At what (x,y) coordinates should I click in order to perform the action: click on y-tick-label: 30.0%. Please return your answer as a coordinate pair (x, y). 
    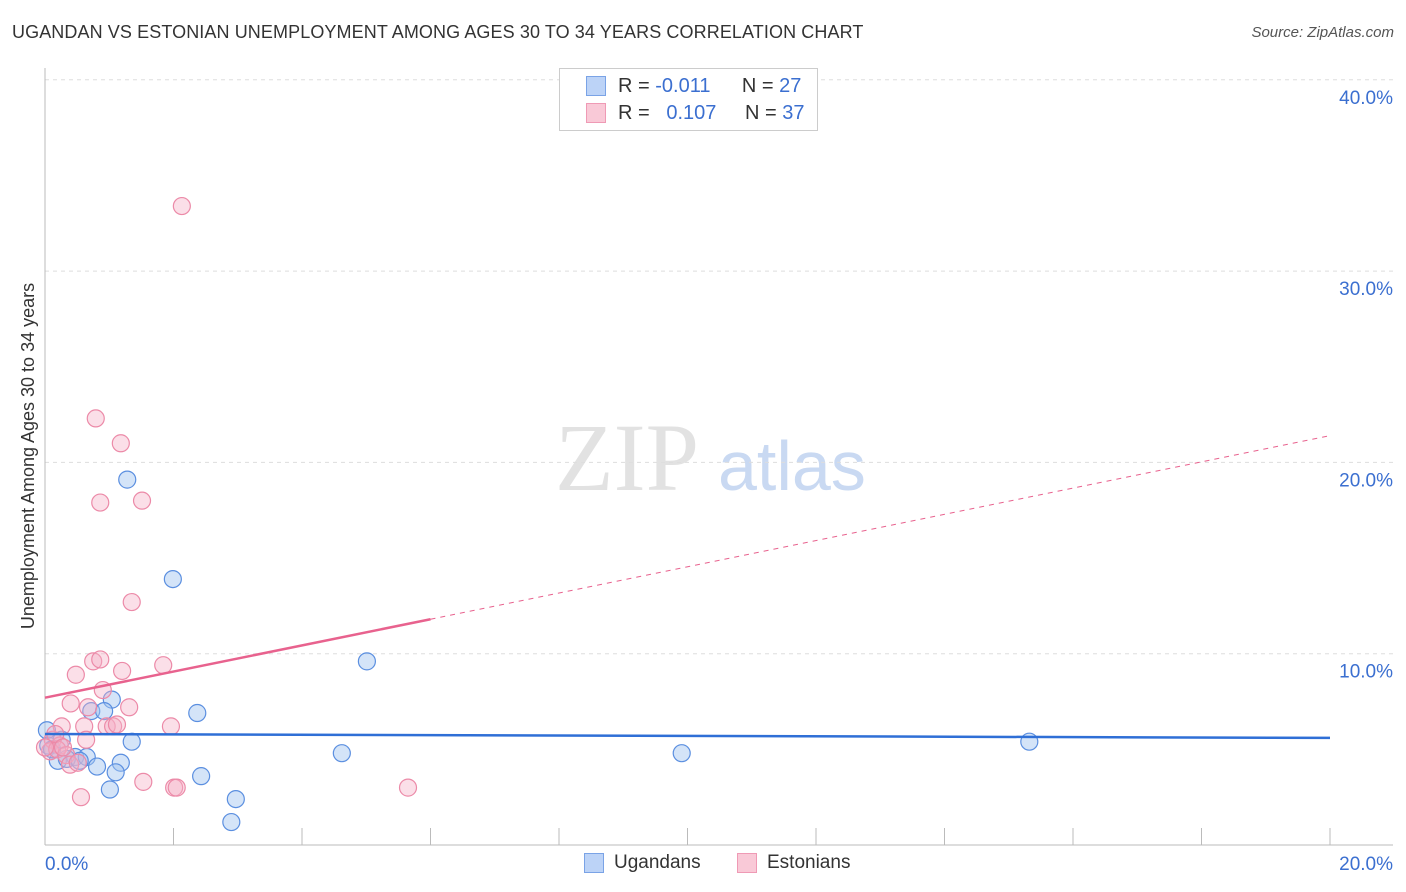
    Looking at the image, I should click on (1366, 289).